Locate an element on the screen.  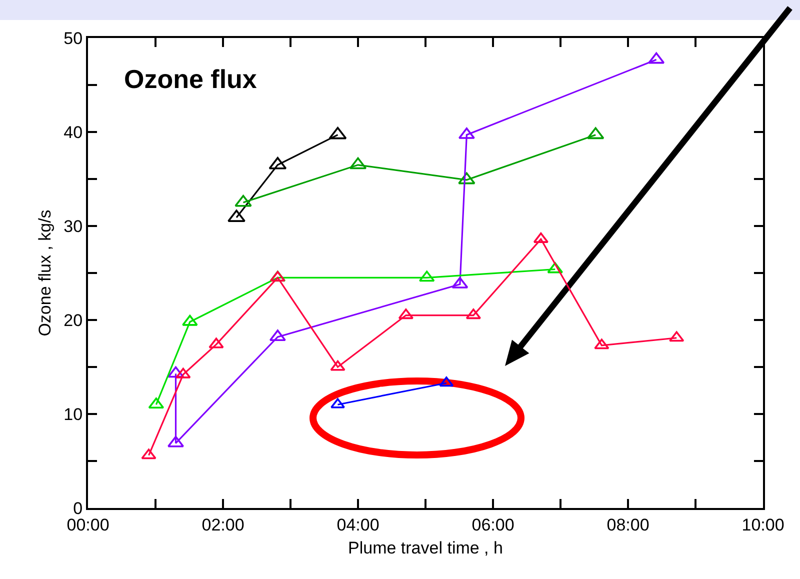
y-axis-title: Ozone flux , kg/s is located at coordinates (45, 273).